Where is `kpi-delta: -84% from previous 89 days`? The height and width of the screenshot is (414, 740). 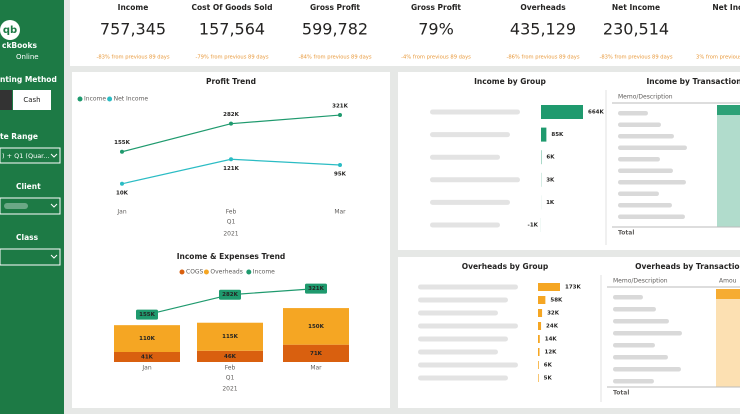
kpi-delta: -84% from previous 89 days is located at coordinates (334, 58).